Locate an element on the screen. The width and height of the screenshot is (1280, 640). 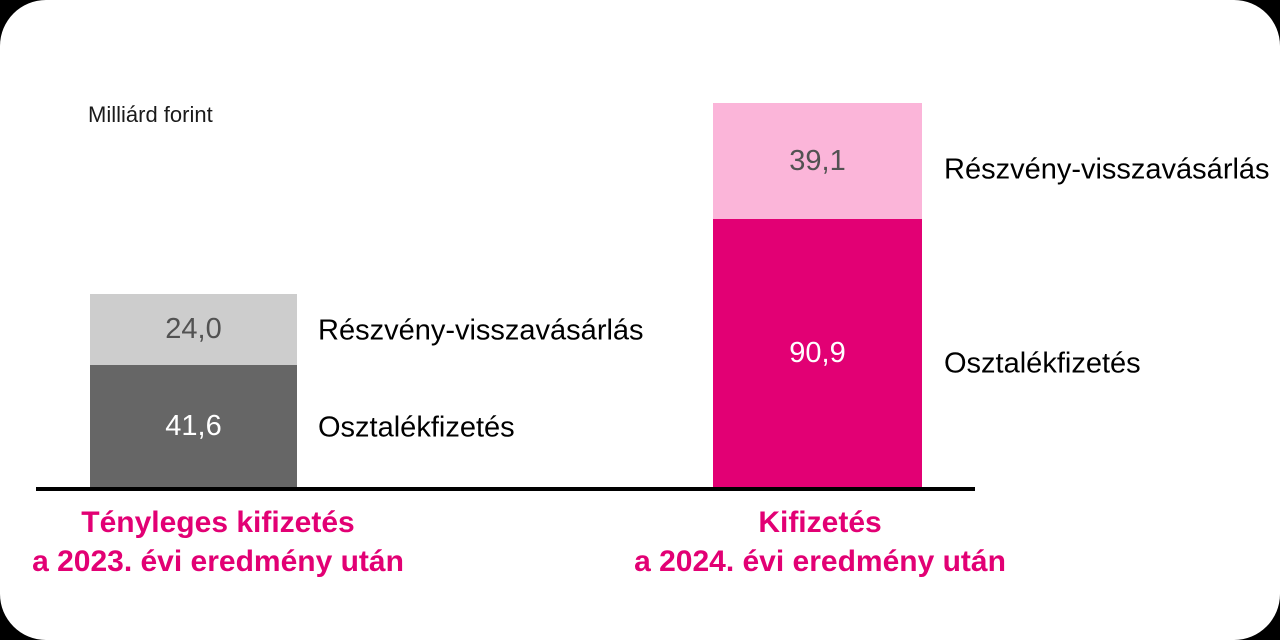
bar-2024-dividend-value: 90,9 is located at coordinates (817, 353).